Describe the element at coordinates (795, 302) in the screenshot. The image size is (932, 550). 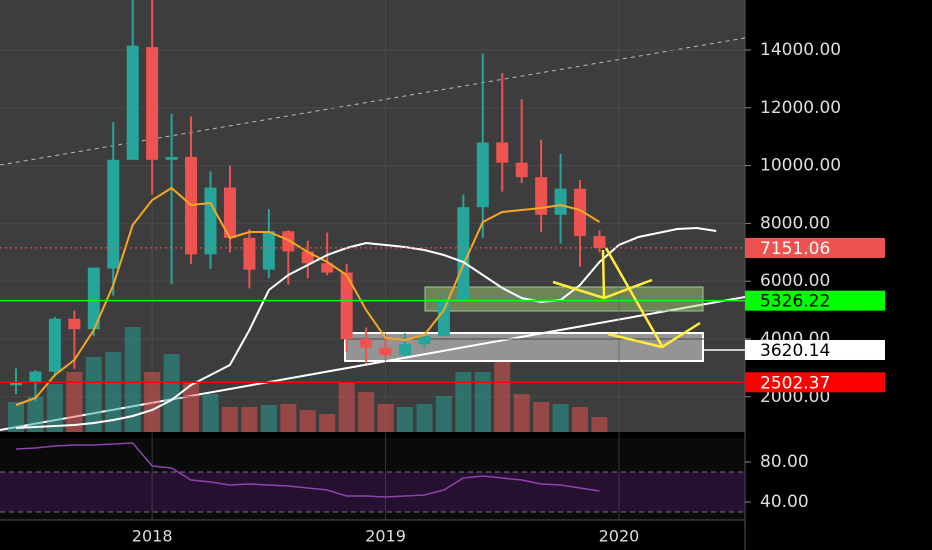
I see `price-label: 5326.22` at that location.